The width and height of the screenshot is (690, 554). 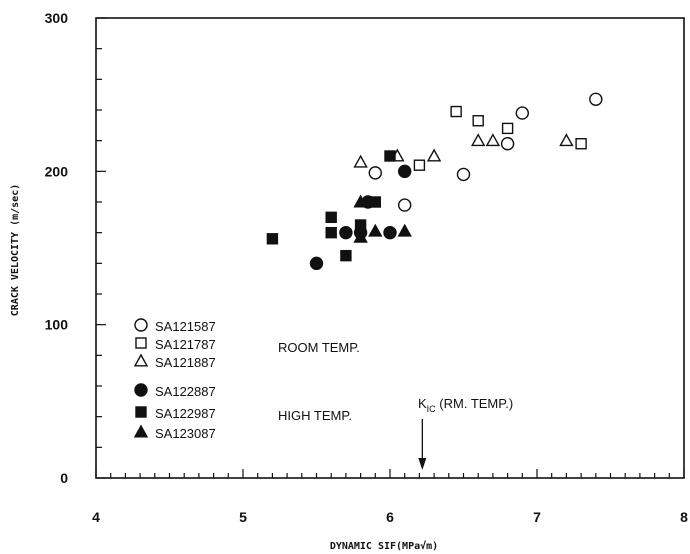 What do you see at coordinates (185, 391) in the screenshot?
I see `legend-label: SA122887` at bounding box center [185, 391].